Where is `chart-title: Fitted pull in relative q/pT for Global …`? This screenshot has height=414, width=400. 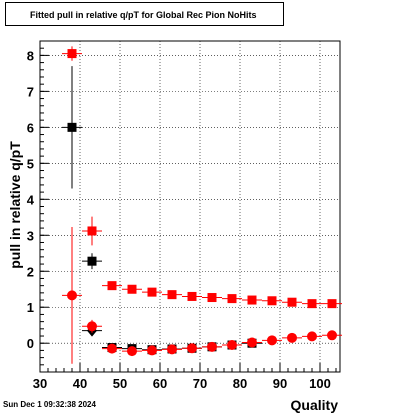
chart-title: Fitted pull in relative q/pT for Global … is located at coordinates (144, 14).